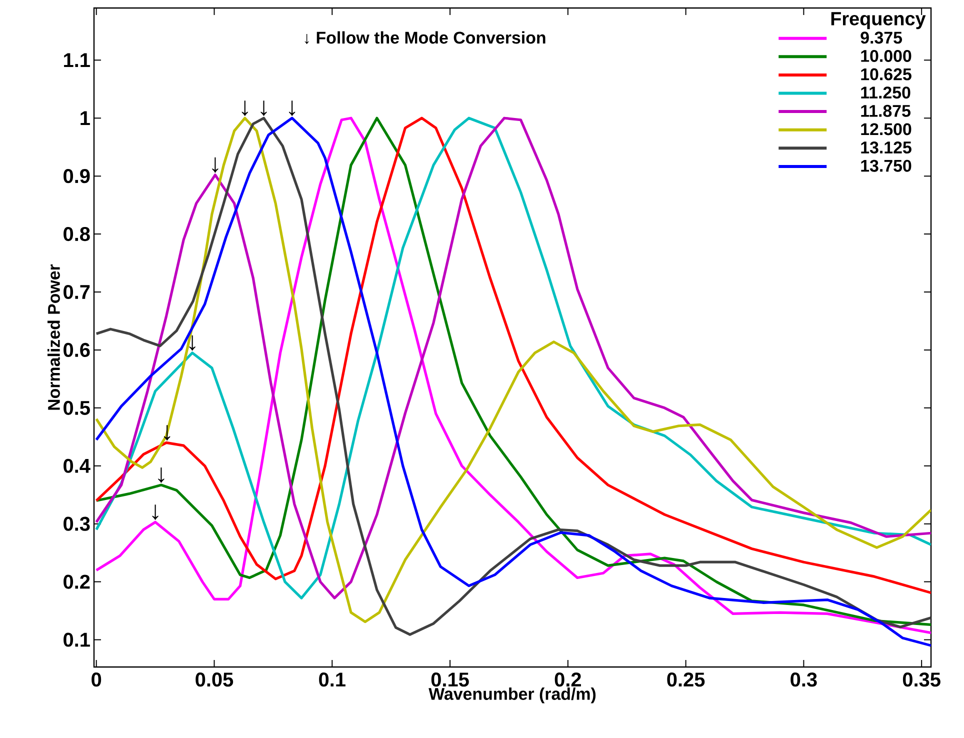 The width and height of the screenshot is (964, 738). I want to click on x-tick-label: 0.2, so click(567, 679).